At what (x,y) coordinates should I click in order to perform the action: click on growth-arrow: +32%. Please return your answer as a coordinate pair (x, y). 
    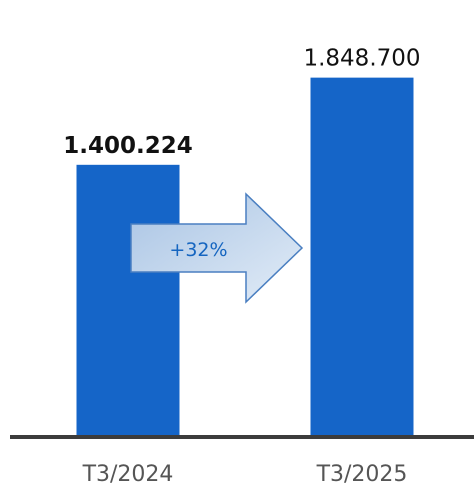
    Looking at the image, I should click on (217, 248).